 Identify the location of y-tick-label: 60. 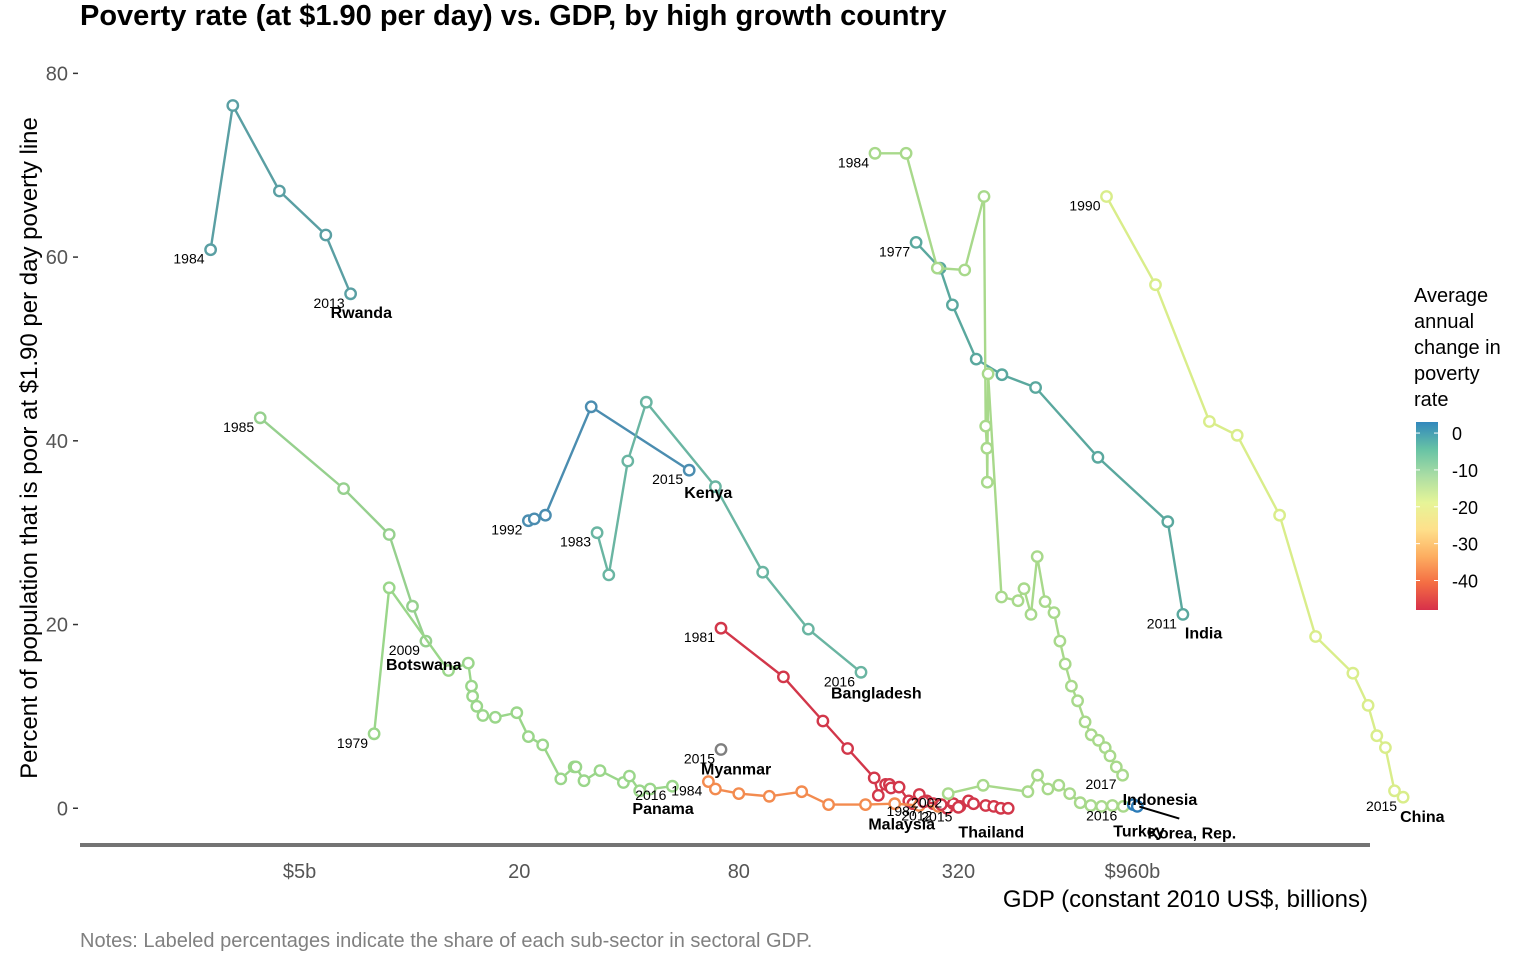
(57, 258).